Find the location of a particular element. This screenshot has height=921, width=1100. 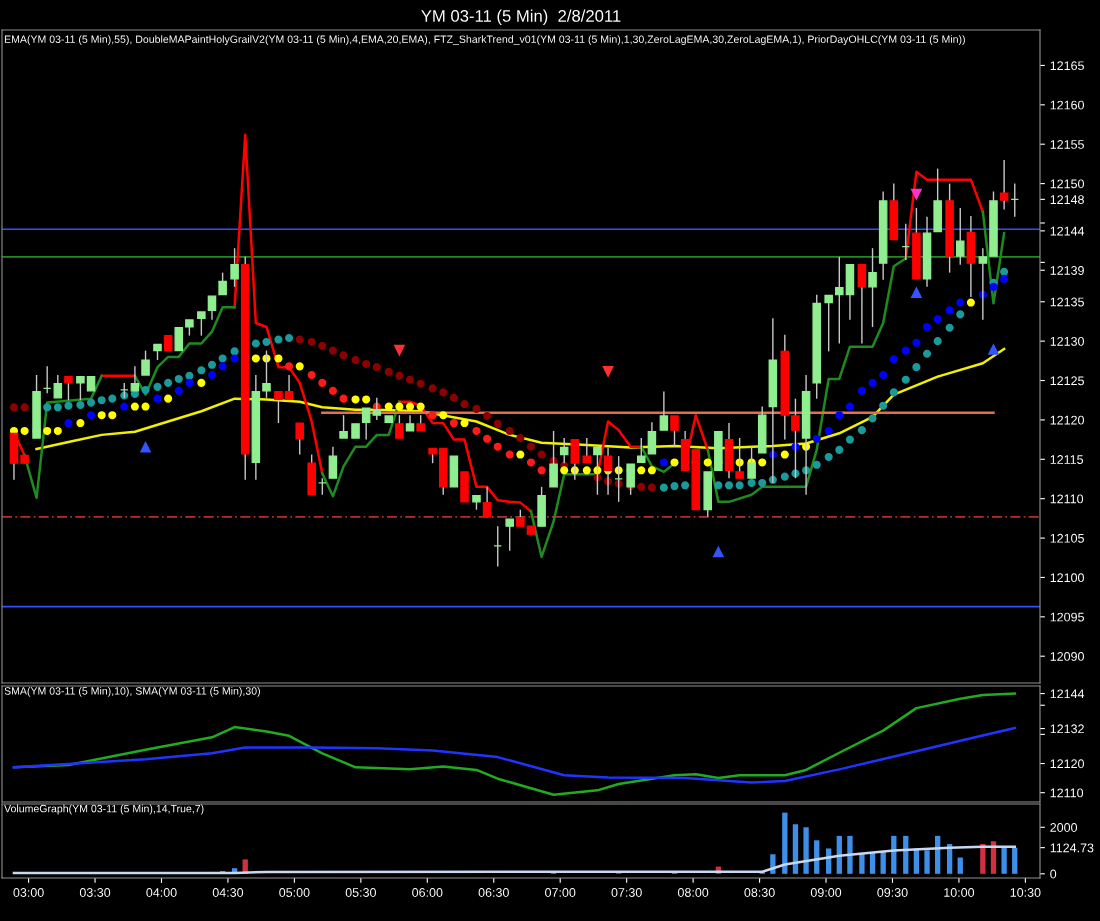

chart-subtitle: EMA(YM 03-11 (5 Min),55), DoubleMAPaintHolyGrailV2(YM 03-11 (5 Min),4,EMA,20,EMA), FTZ_SharkTrend_v01(YM 03-11 (5 Min),1,30,ZeroLagEMA,30,ZeroLagEMA,1), PriorDayOHLC(YM 03-11 (5 Min)) is located at coordinates (484, 40).